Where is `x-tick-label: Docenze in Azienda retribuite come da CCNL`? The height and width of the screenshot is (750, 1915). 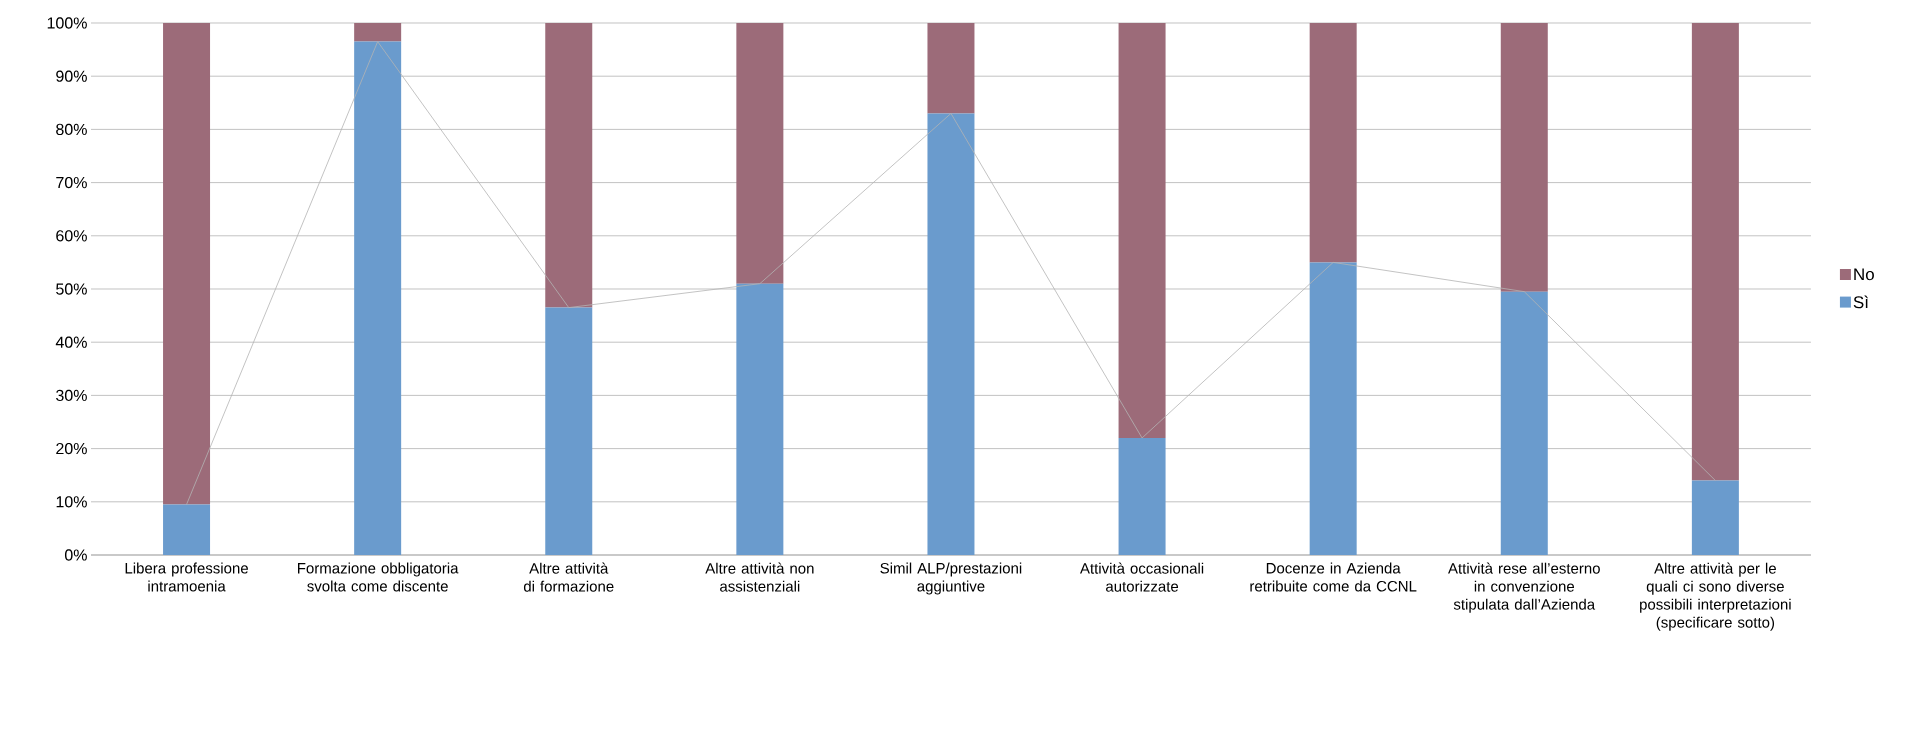 x-tick-label: Docenze in Azienda retribuite come da CCNL is located at coordinates (1333, 577).